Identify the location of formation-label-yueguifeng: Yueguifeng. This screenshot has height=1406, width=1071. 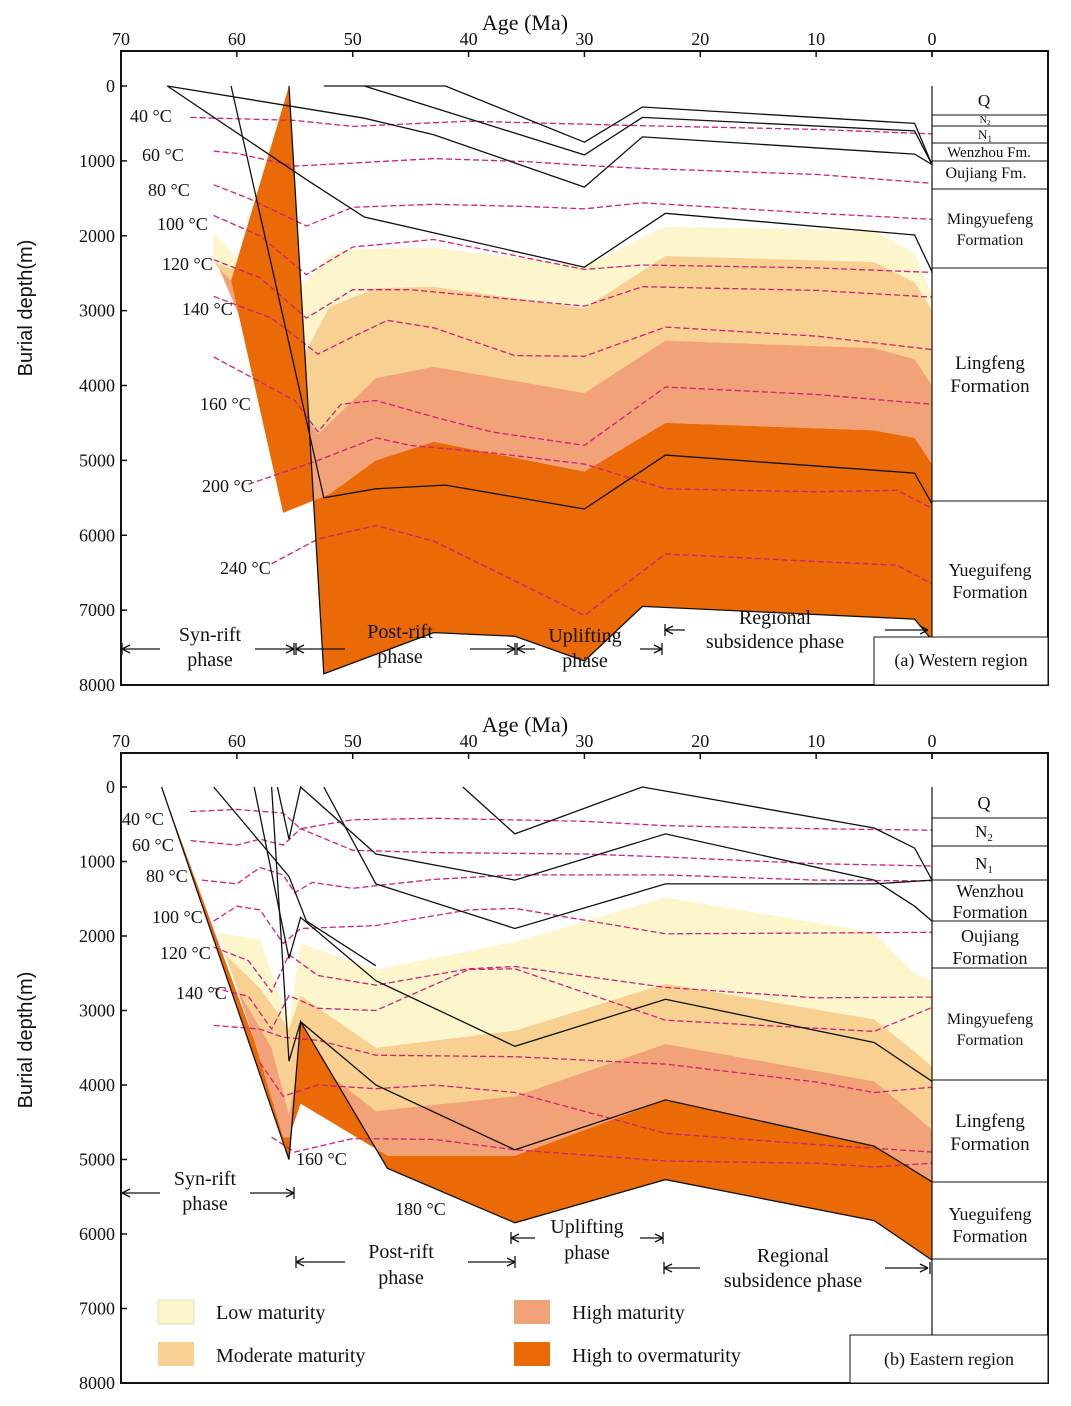
(990, 1214).